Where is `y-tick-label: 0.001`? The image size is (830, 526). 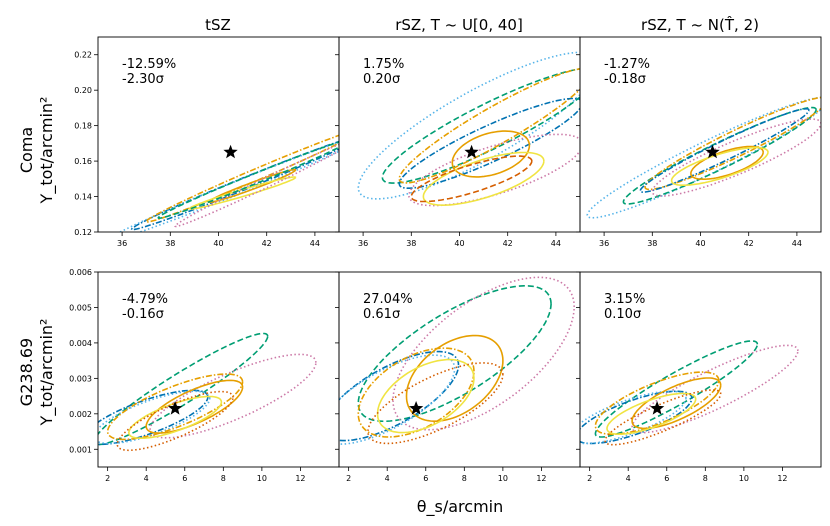
y-tick-label: 0.001 is located at coordinates (80, 449).